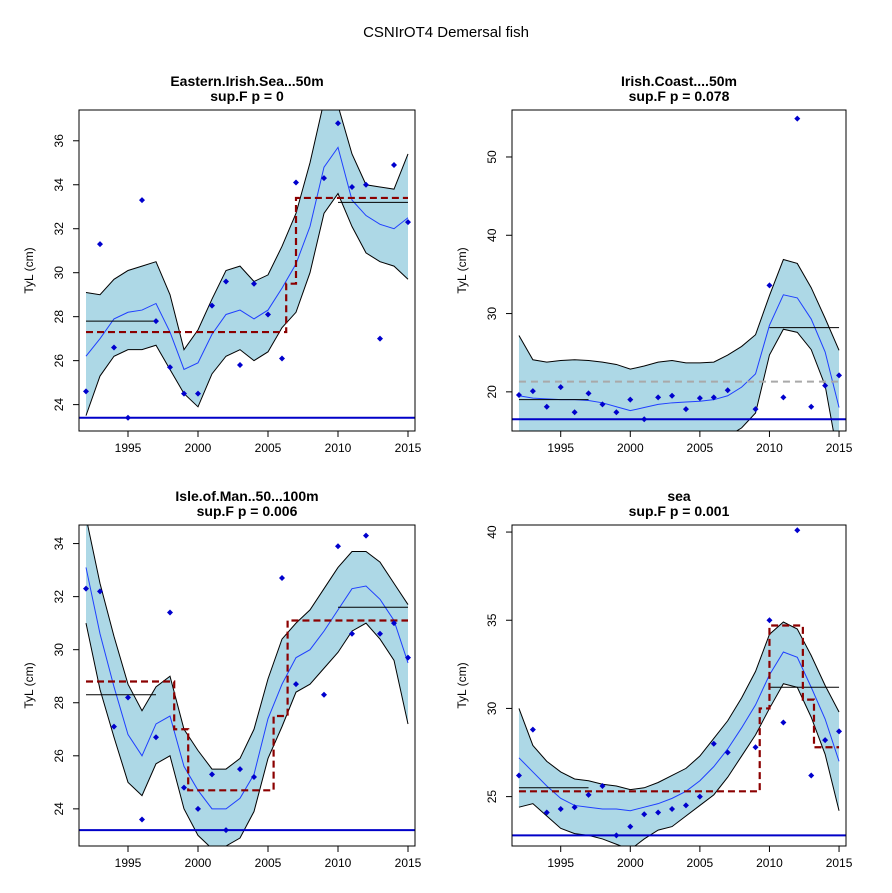 This screenshot has height=893, width=892. I want to click on x-tick-label: 1995, so click(560, 448).